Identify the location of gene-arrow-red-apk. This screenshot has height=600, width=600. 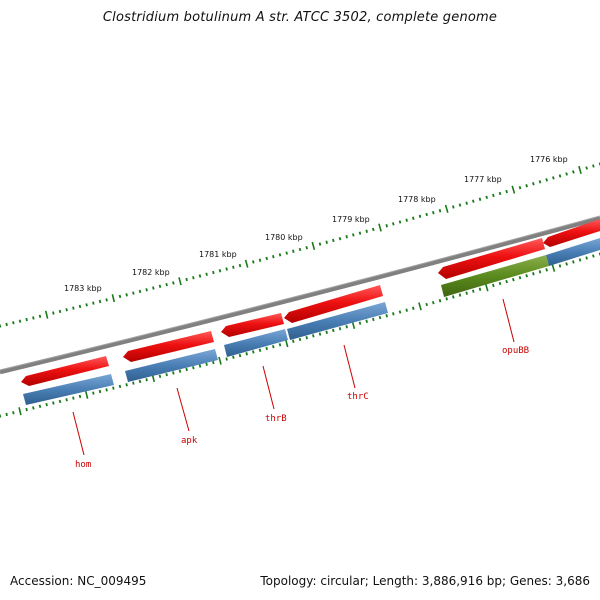
(168, 346).